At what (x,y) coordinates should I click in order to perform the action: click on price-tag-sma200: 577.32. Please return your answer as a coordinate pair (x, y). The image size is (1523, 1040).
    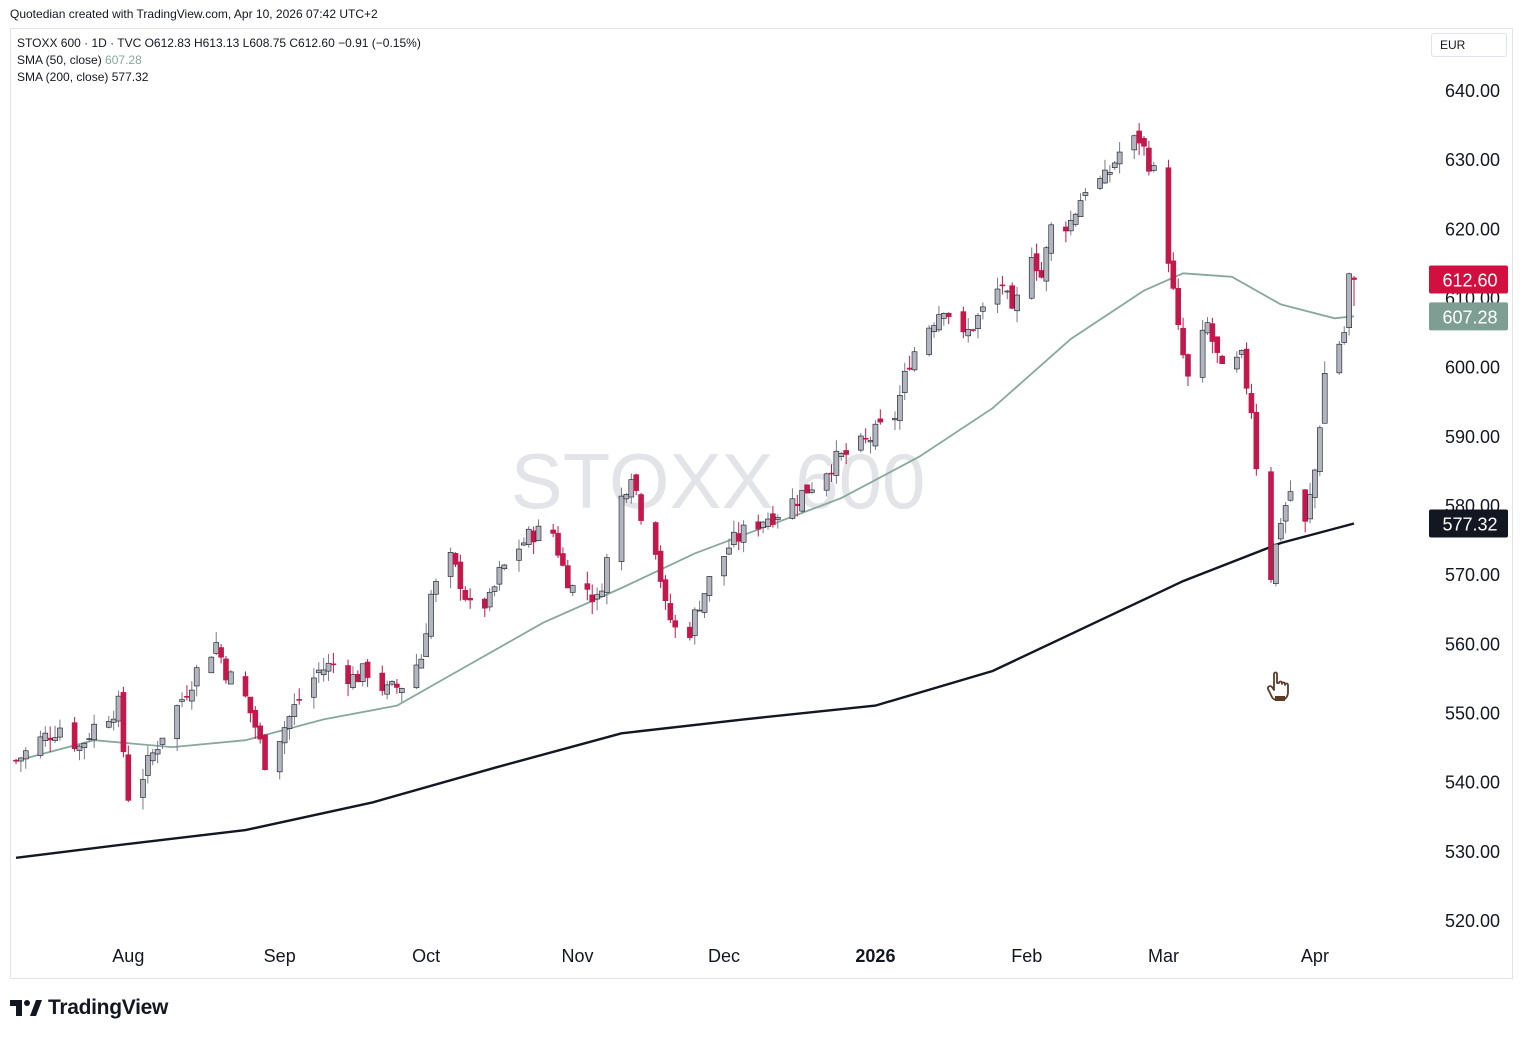
    Looking at the image, I should click on (1468, 523).